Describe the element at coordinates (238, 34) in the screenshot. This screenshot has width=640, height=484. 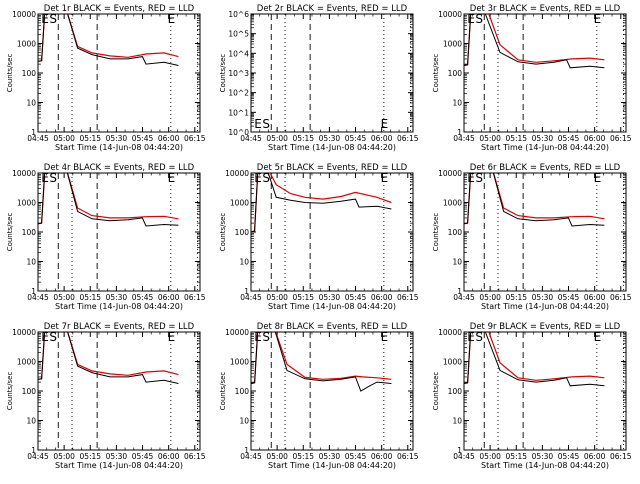
I see `y-tick-label: 10^5` at that location.